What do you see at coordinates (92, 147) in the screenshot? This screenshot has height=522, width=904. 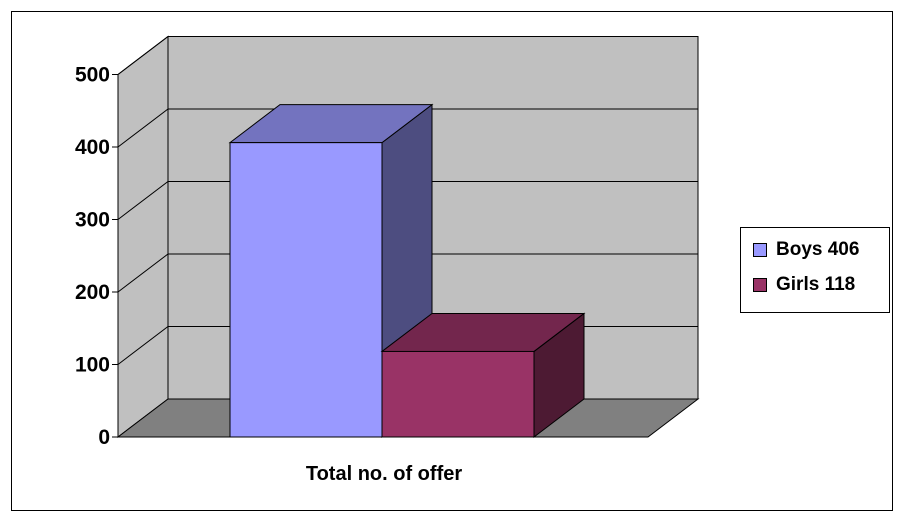 I see `y-tick-label: 400` at bounding box center [92, 147].